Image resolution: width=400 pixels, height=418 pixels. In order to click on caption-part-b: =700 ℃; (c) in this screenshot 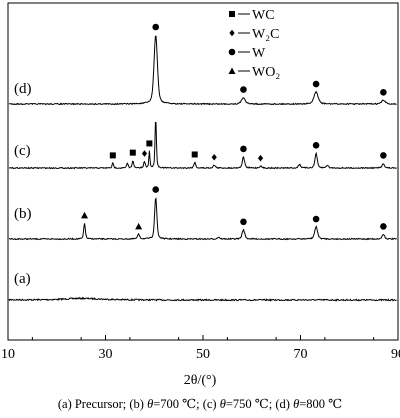, I will do `click(186, 404)`.